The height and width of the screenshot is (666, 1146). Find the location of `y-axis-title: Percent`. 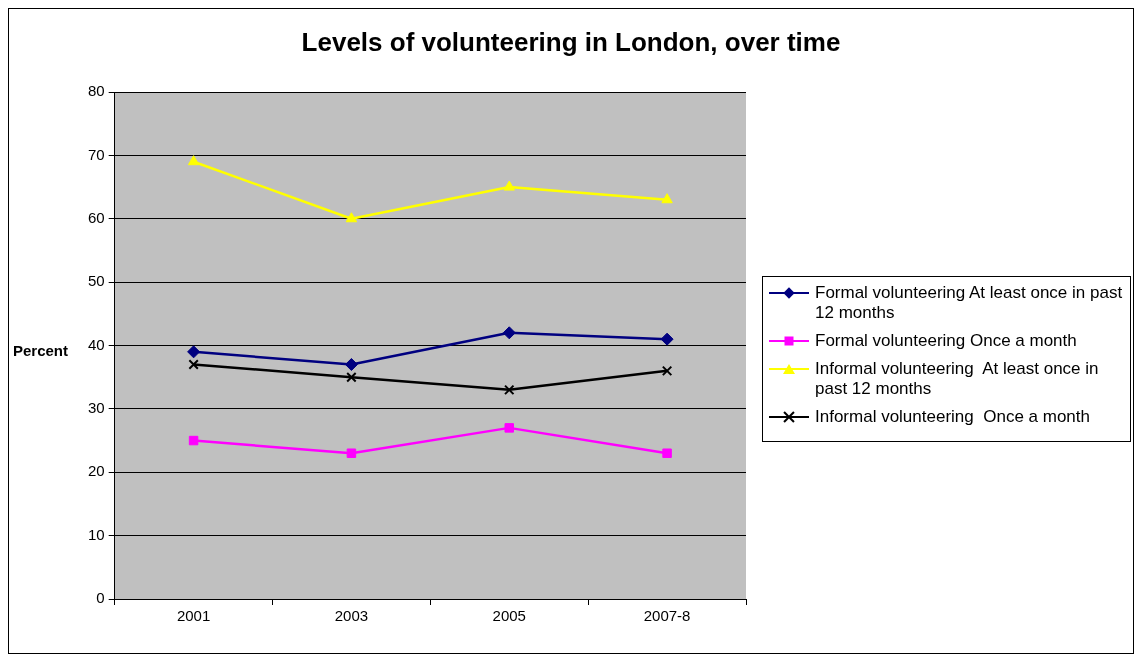

y-axis-title: Percent is located at coordinates (41, 350).